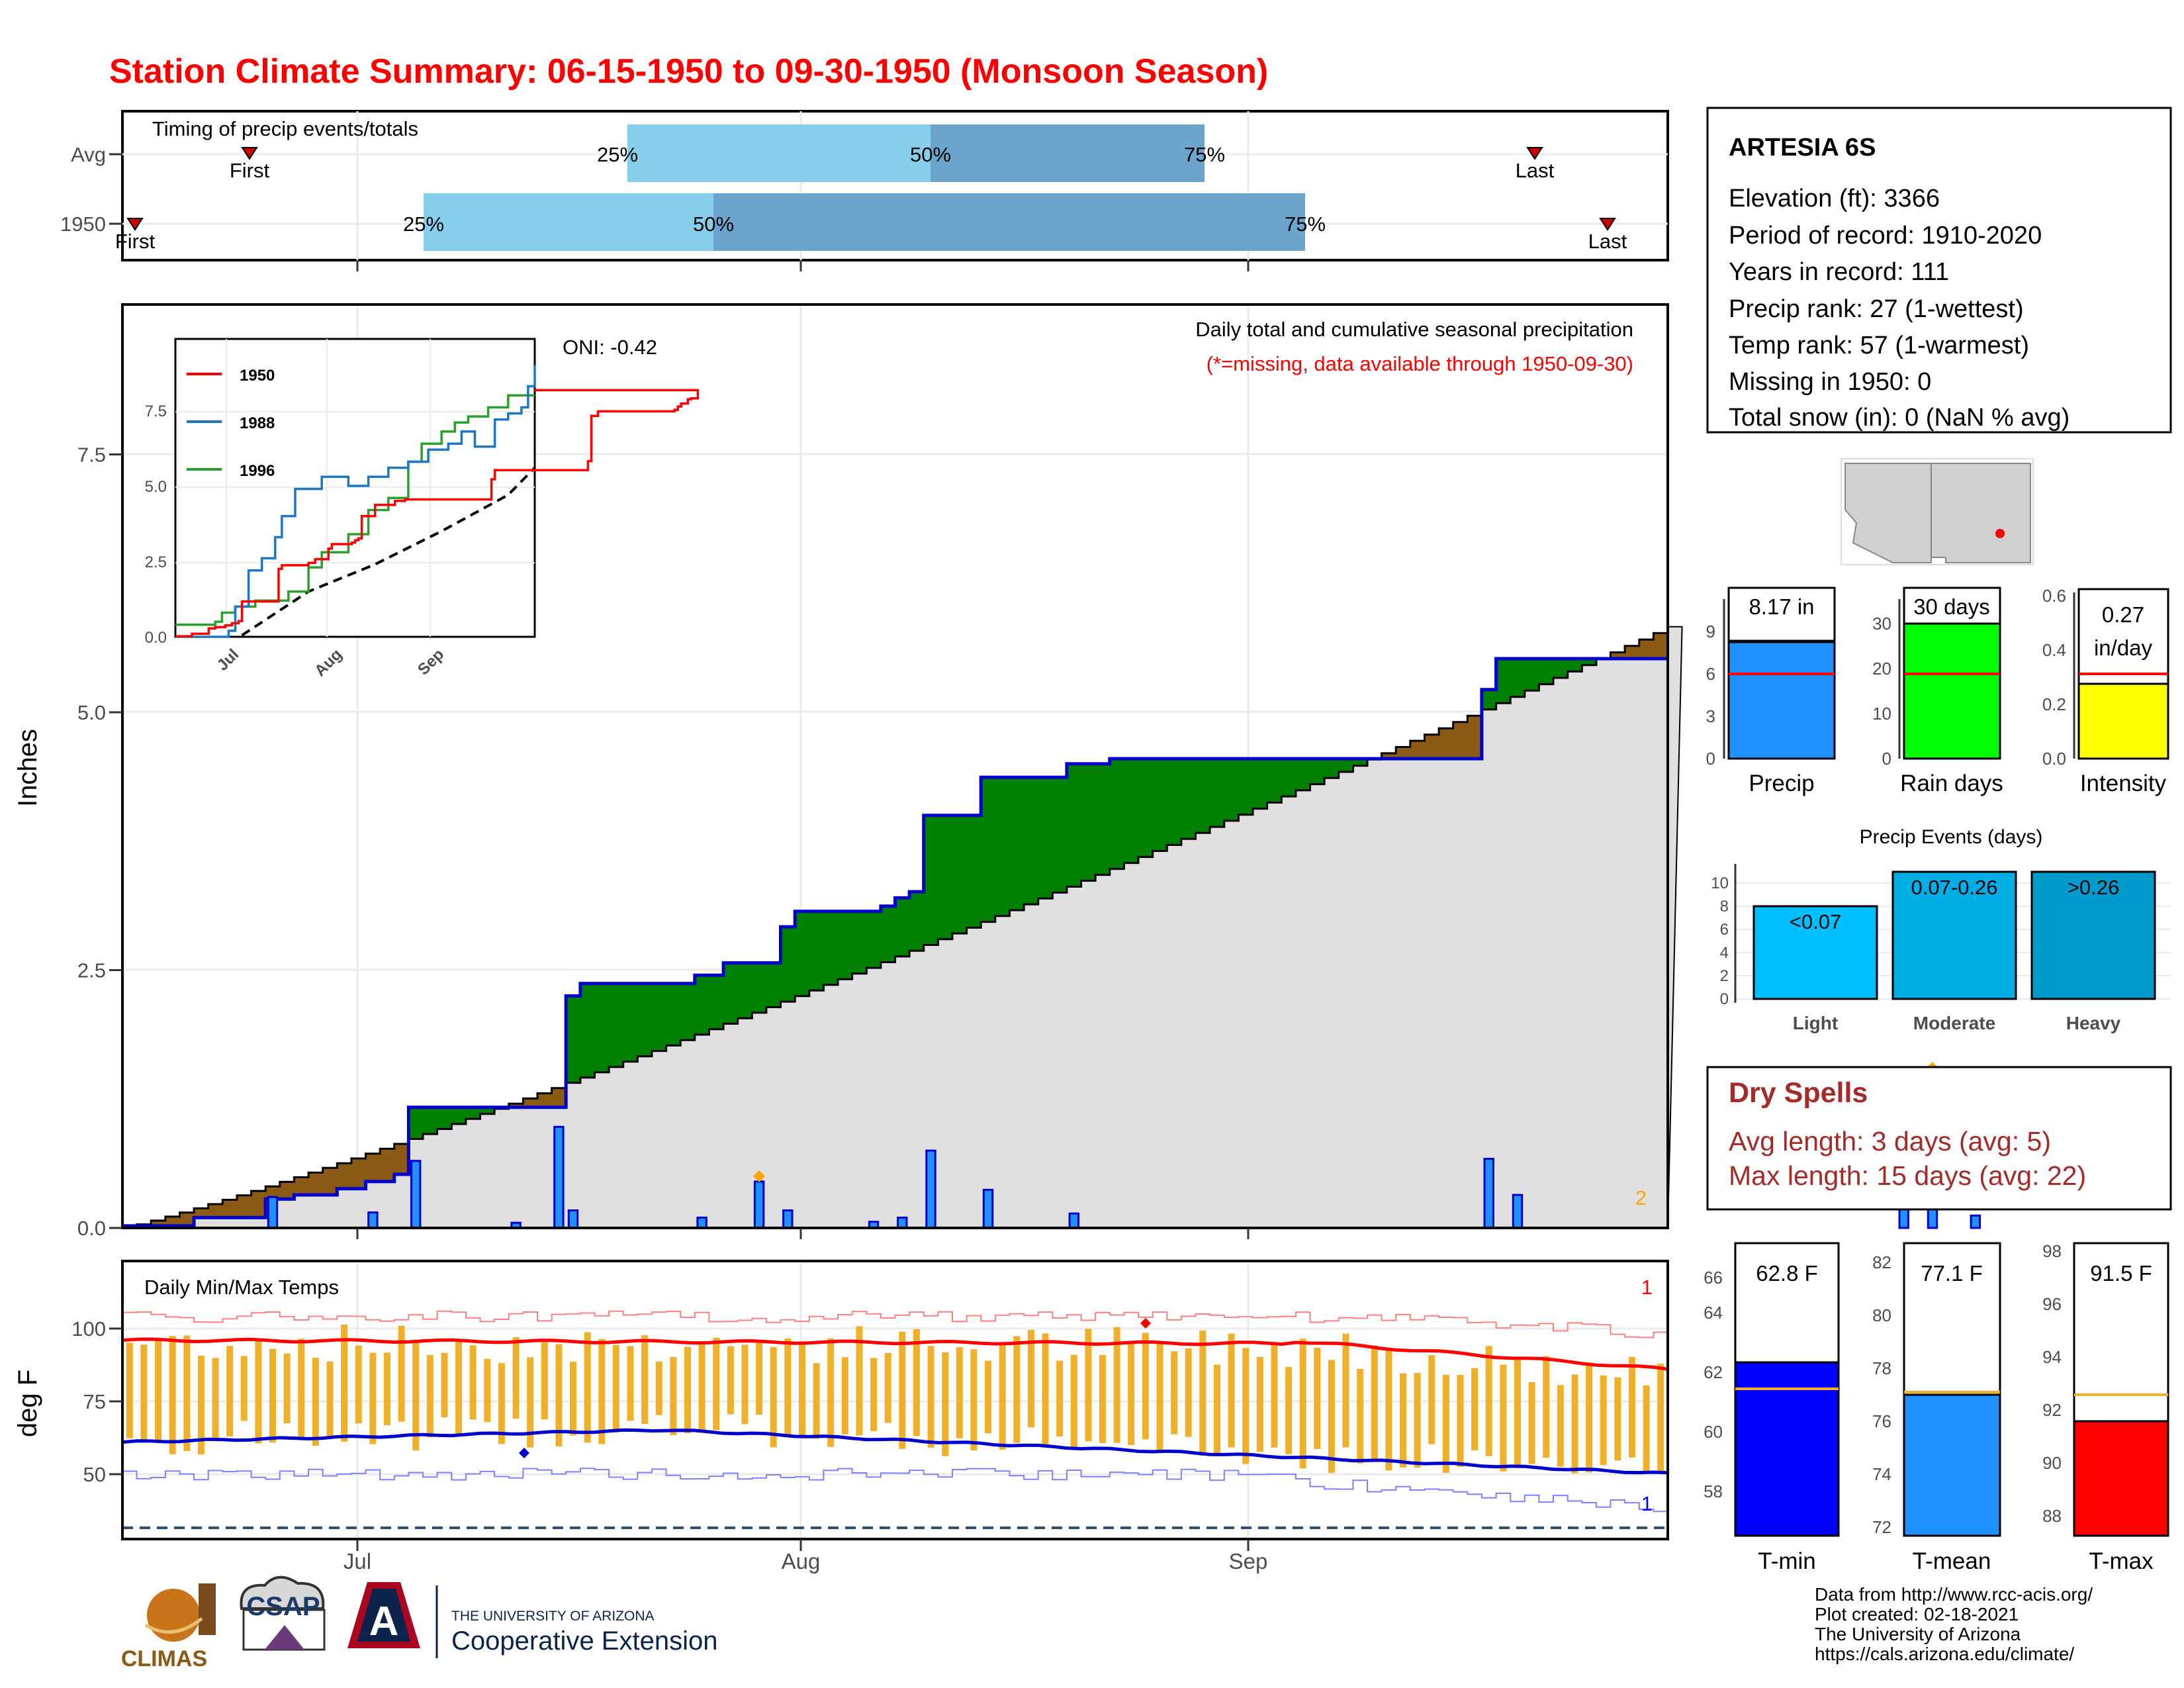 The width and height of the screenshot is (2184, 1688). Describe the element at coordinates (2121, 1273) in the screenshot. I see `stat-tmax-value: 91.5 F` at that location.